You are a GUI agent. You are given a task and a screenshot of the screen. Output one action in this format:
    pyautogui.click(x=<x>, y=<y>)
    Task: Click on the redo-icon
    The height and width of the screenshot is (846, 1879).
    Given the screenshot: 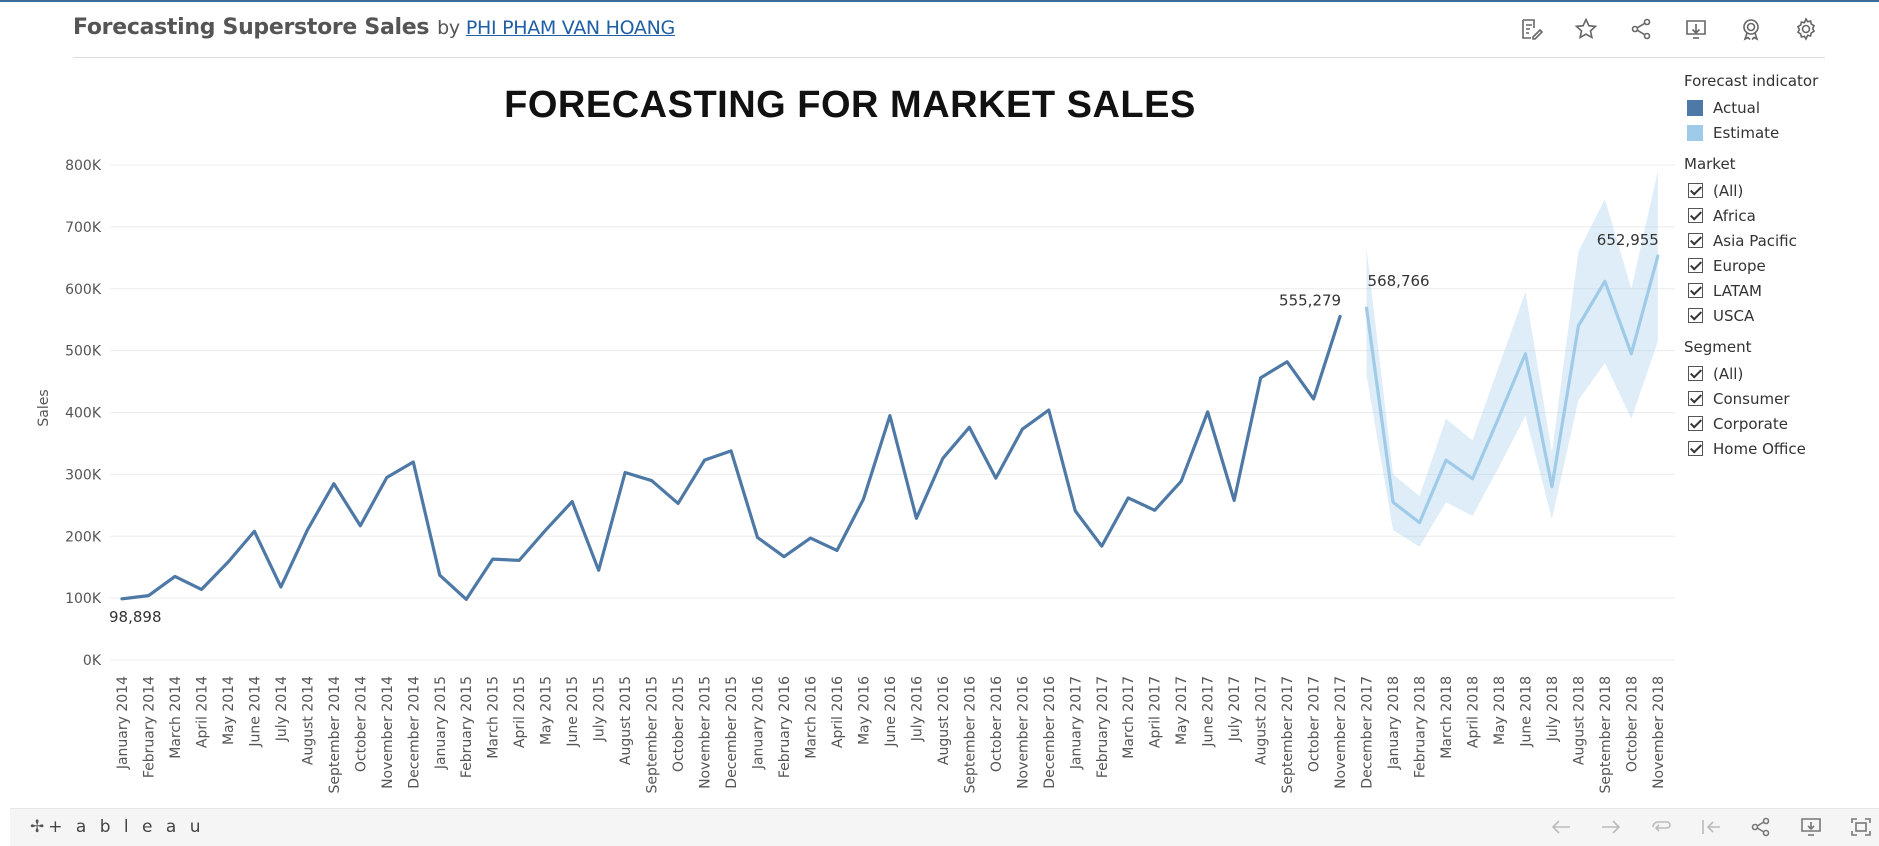 What is the action you would take?
    pyautogui.click(x=1611, y=827)
    